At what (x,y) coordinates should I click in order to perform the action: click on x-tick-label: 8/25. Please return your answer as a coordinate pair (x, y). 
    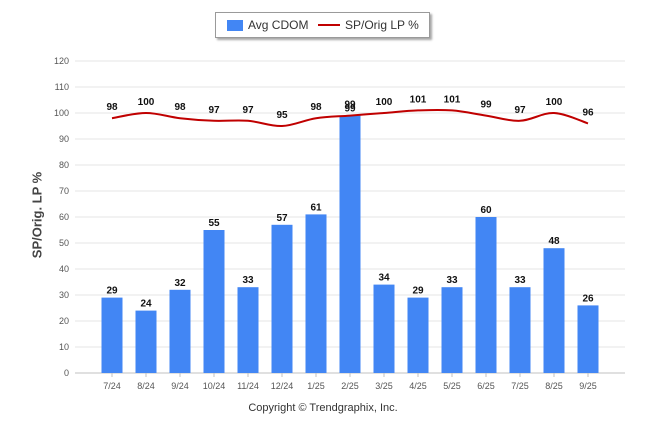
    Looking at the image, I should click on (554, 386).